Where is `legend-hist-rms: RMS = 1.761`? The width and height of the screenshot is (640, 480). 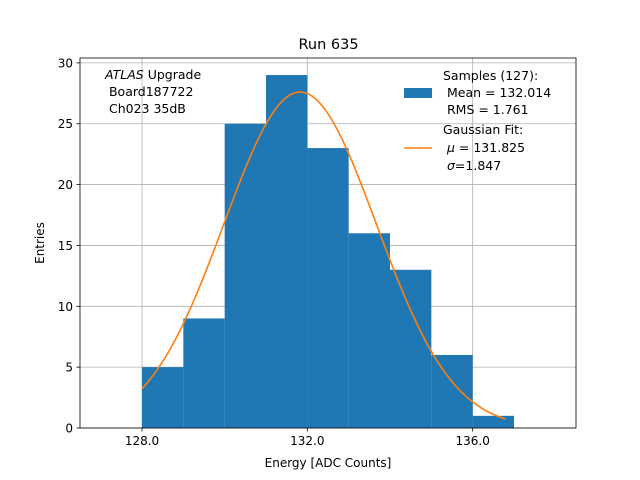 legend-hist-rms: RMS = 1.761 is located at coordinates (486, 109).